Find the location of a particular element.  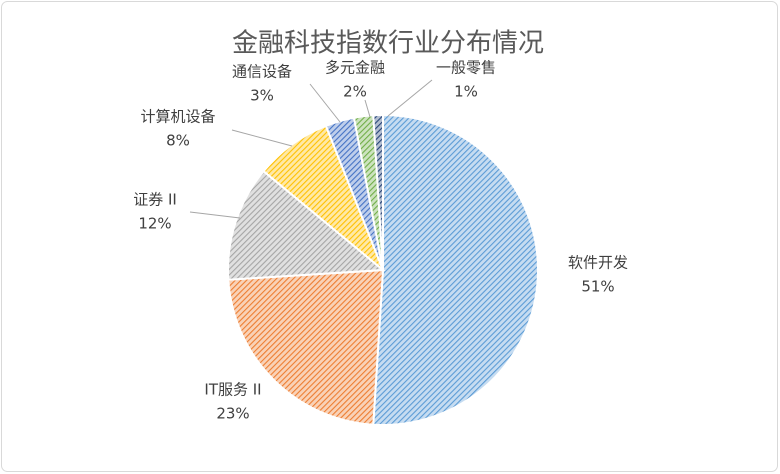

value-label: 23% is located at coordinates (232, 414).